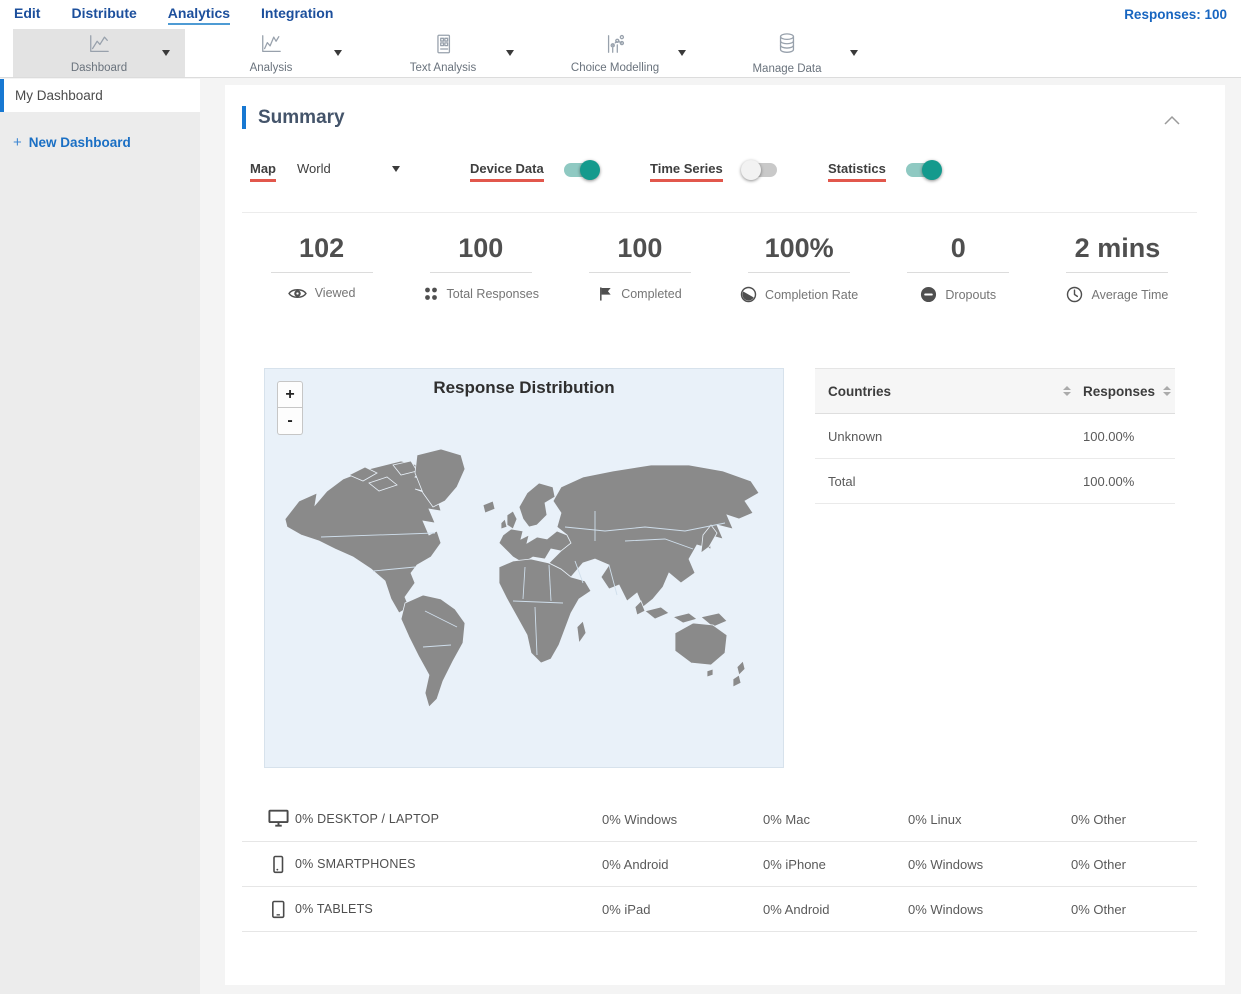  What do you see at coordinates (995, 481) in the screenshot?
I see `table-row: Total 100.00%` at bounding box center [995, 481].